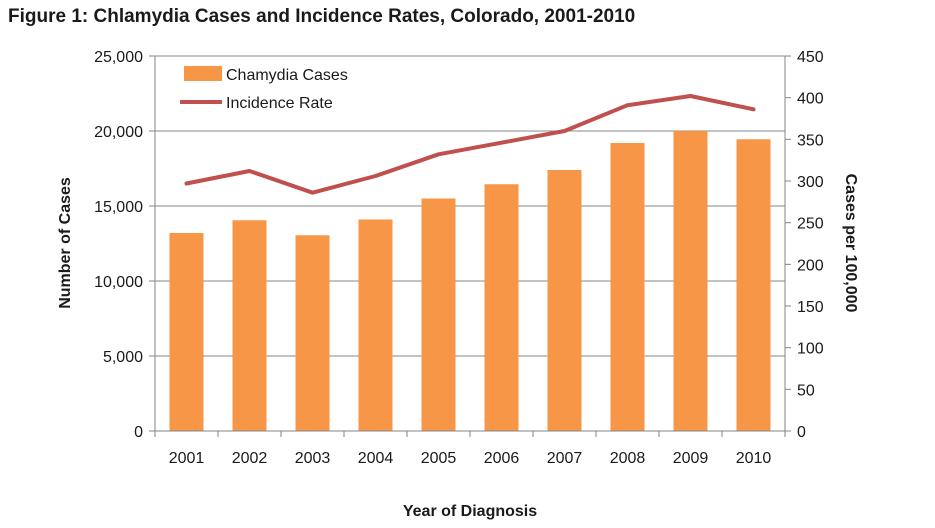 This screenshot has width=935, height=528. Describe the element at coordinates (123, 357) in the screenshot. I see `y-tick-label: 5,000` at that location.